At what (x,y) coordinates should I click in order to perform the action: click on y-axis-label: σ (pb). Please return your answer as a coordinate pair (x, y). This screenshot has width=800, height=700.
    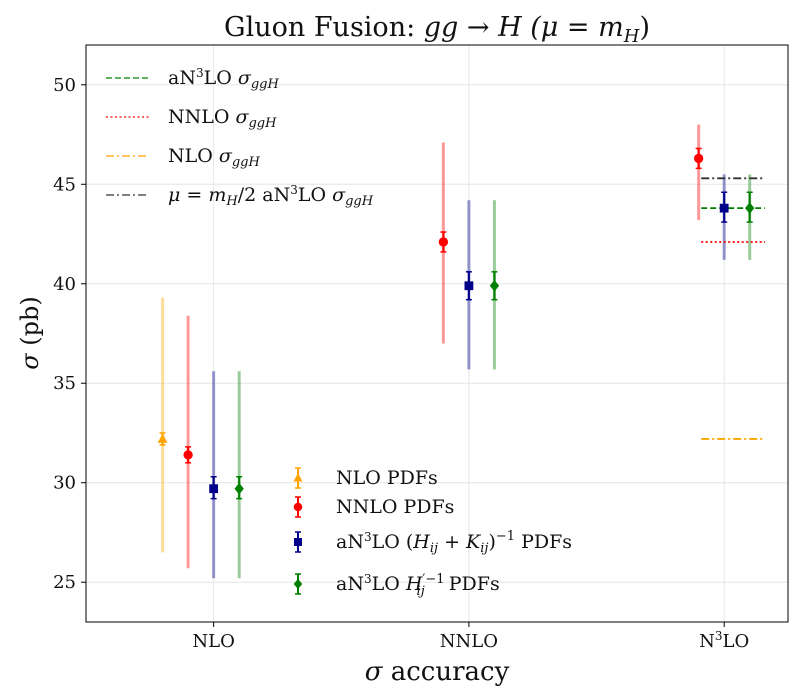
    Looking at the image, I should click on (30, 332).